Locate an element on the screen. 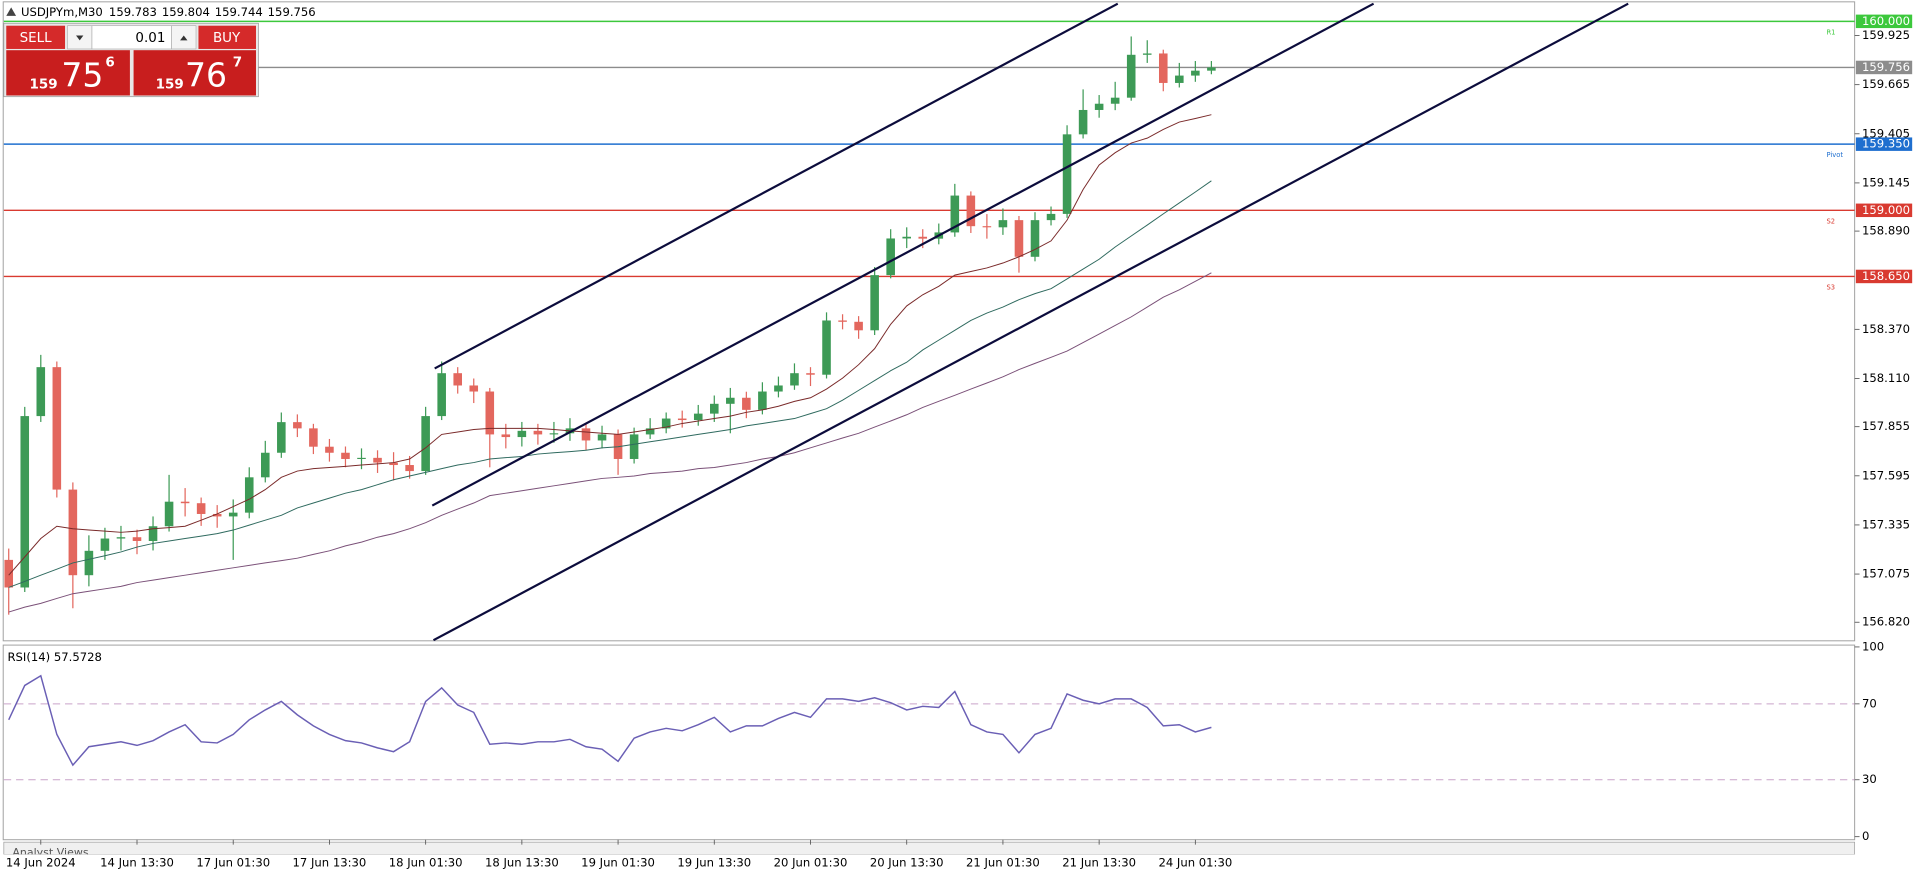 This screenshot has height=874, width=1916. rsi-line is located at coordinates (610, 720).